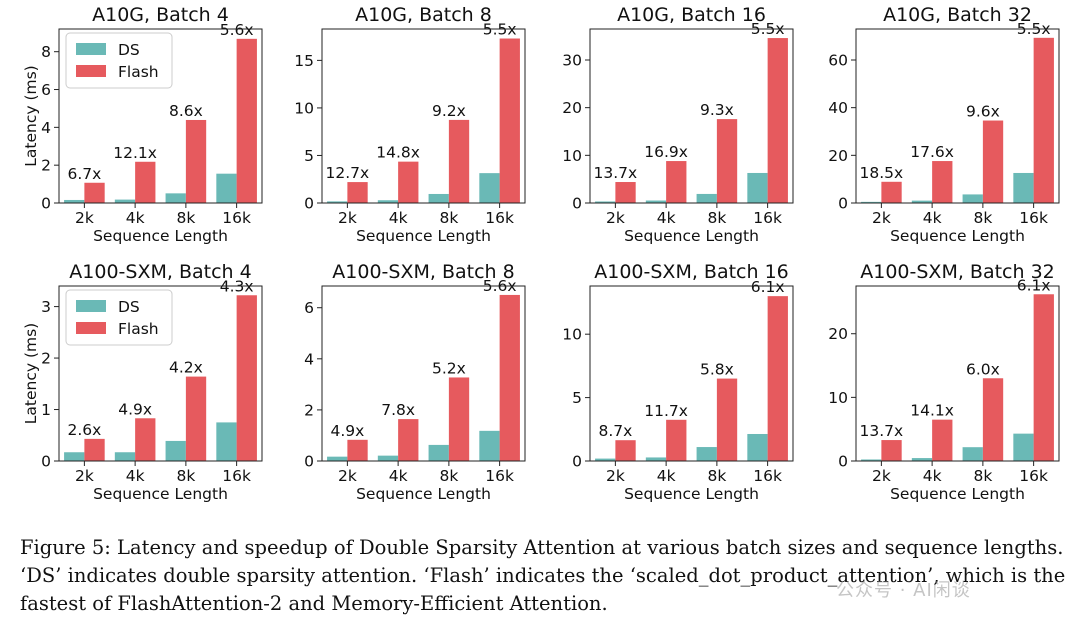  What do you see at coordinates (922, 201) in the screenshot?
I see `chart-4-bar-ds-4k` at bounding box center [922, 201].